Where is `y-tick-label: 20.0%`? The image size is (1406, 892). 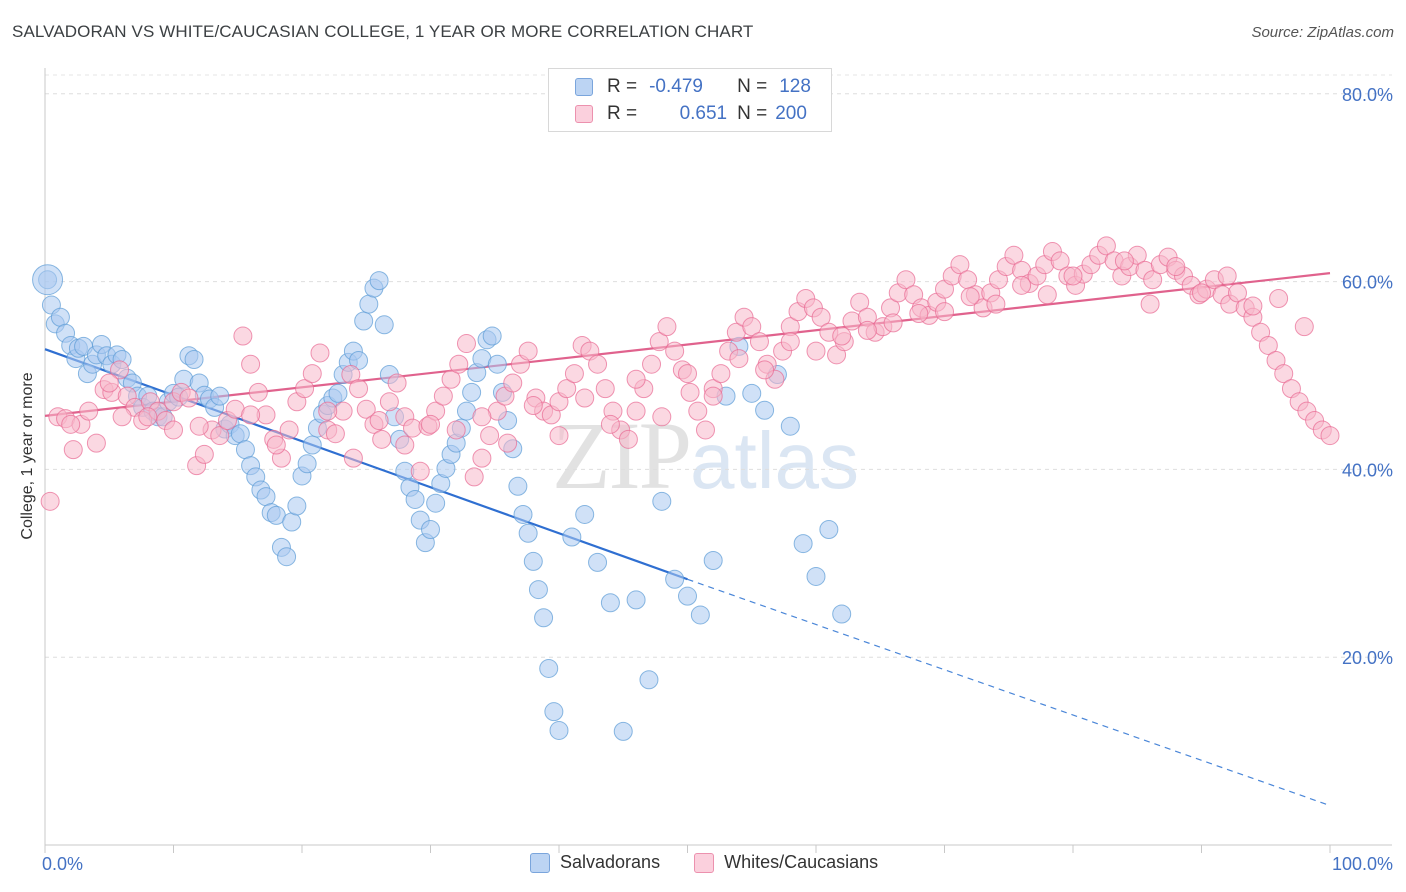 y-tick-label: 20.0% is located at coordinates (1367, 658).